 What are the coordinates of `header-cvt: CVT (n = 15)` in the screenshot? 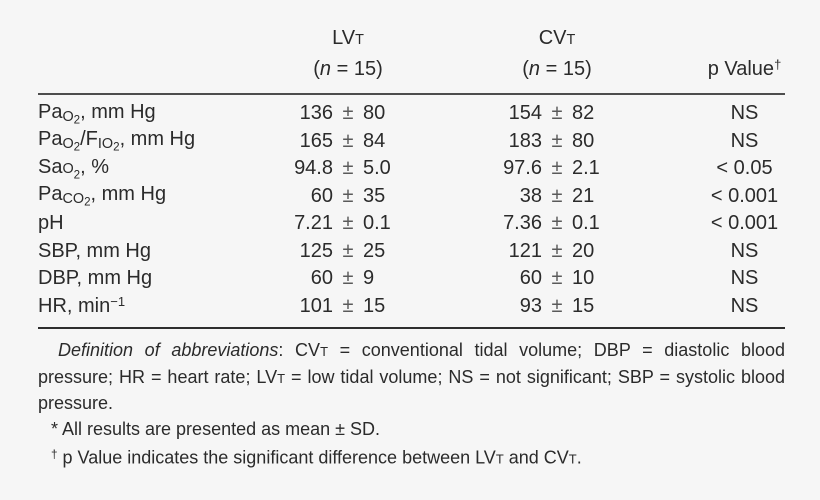 It's located at (557, 54).